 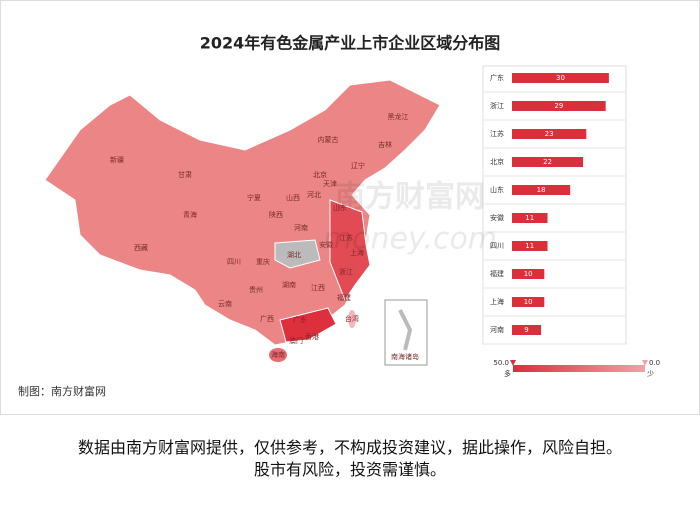 I want to click on region-label: 黑龙江, so click(x=398, y=116).